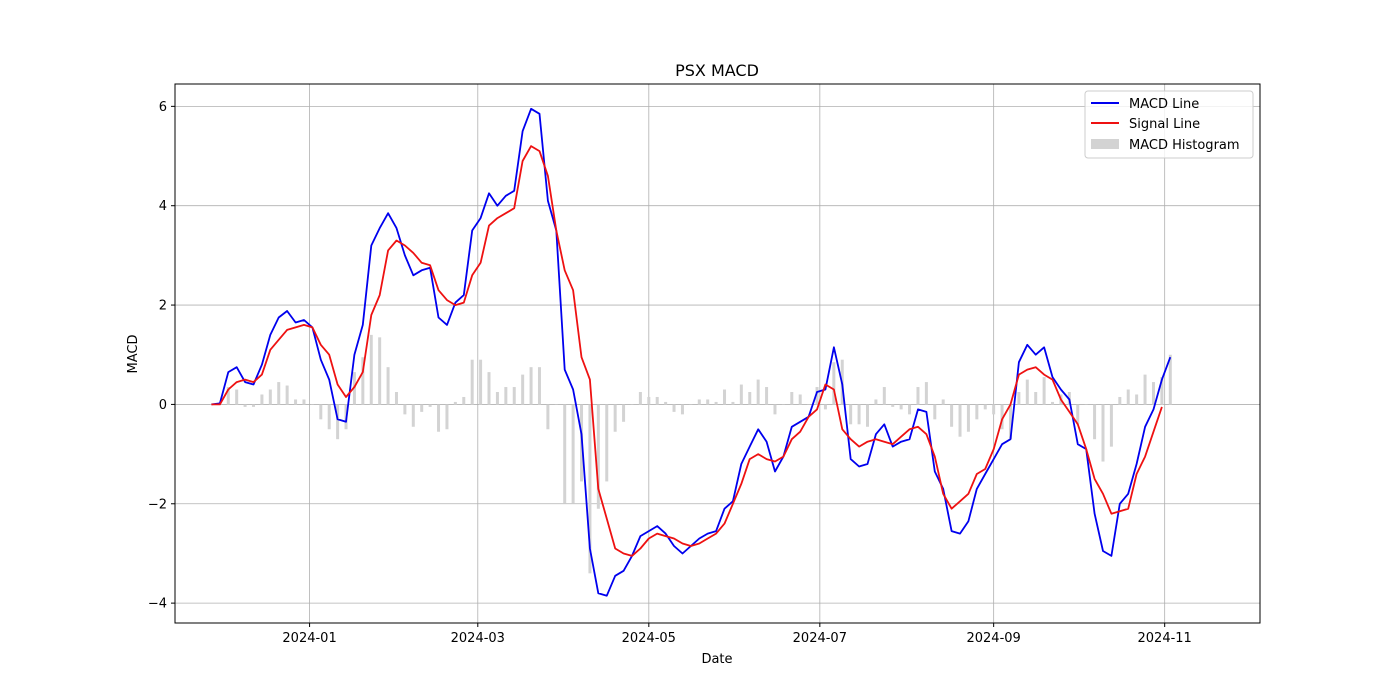  What do you see at coordinates (309, 638) in the screenshot?
I see `x-tick-label: 2024-01` at bounding box center [309, 638].